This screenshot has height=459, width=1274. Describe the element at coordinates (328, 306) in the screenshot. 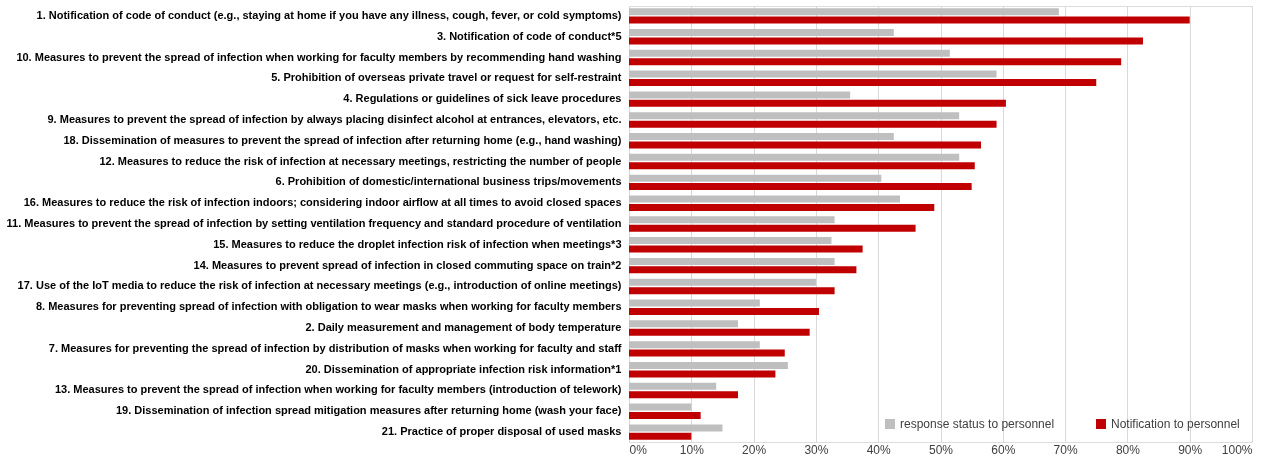

I see `y-tick-label: 8. Measures for preventing spread of infection with obligation to wear masks when working for faculty members` at that location.